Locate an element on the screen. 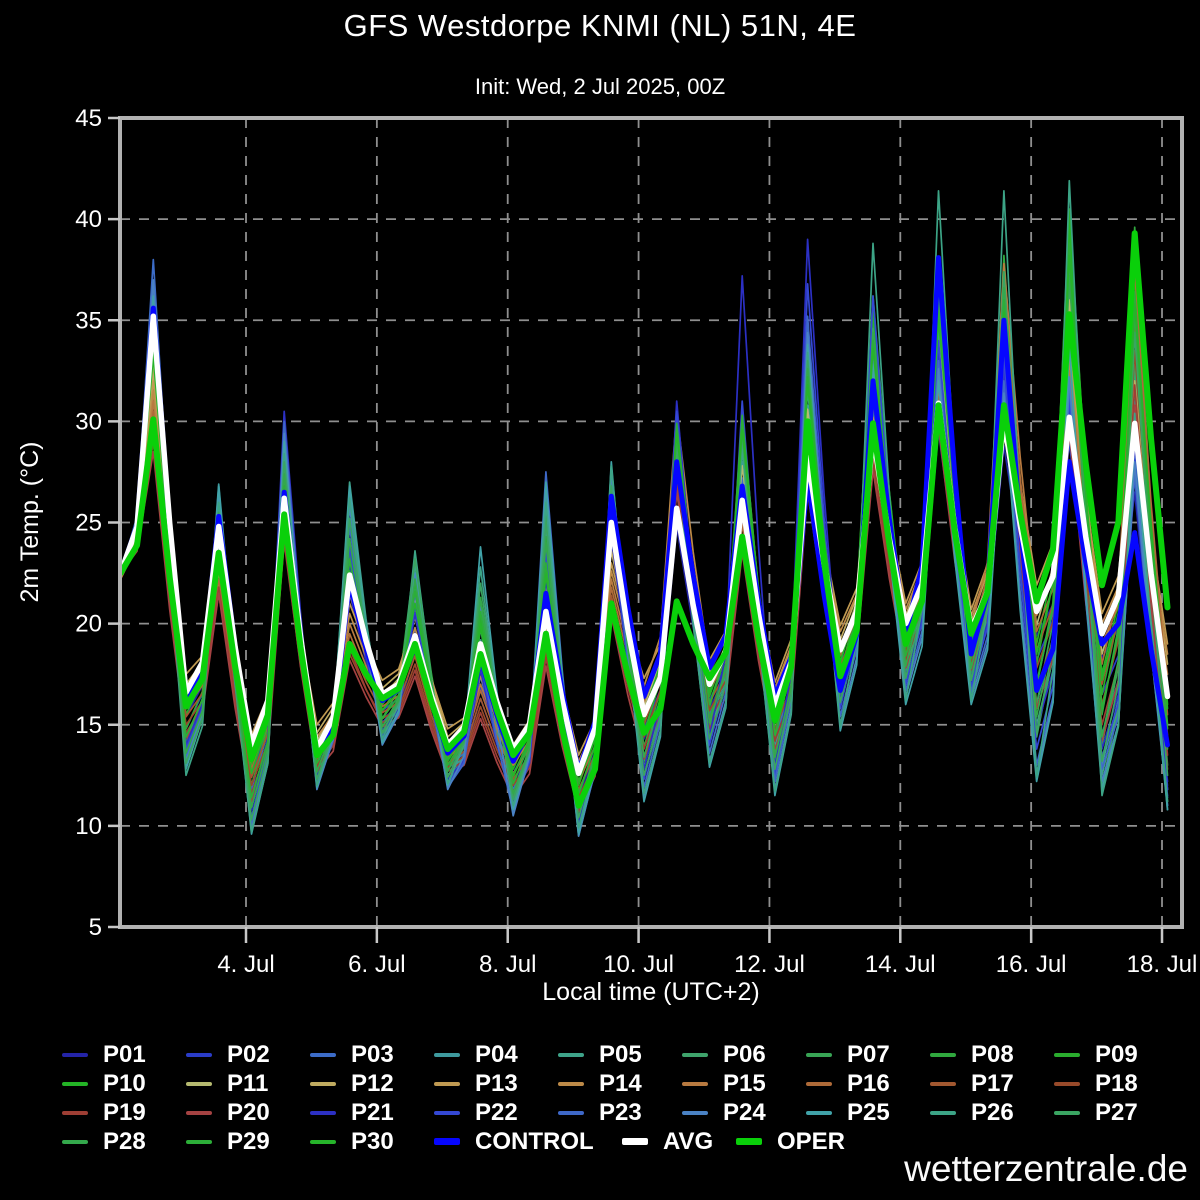 The width and height of the screenshot is (1200, 1200). legend-item-p23: P23 is located at coordinates (620, 1112).